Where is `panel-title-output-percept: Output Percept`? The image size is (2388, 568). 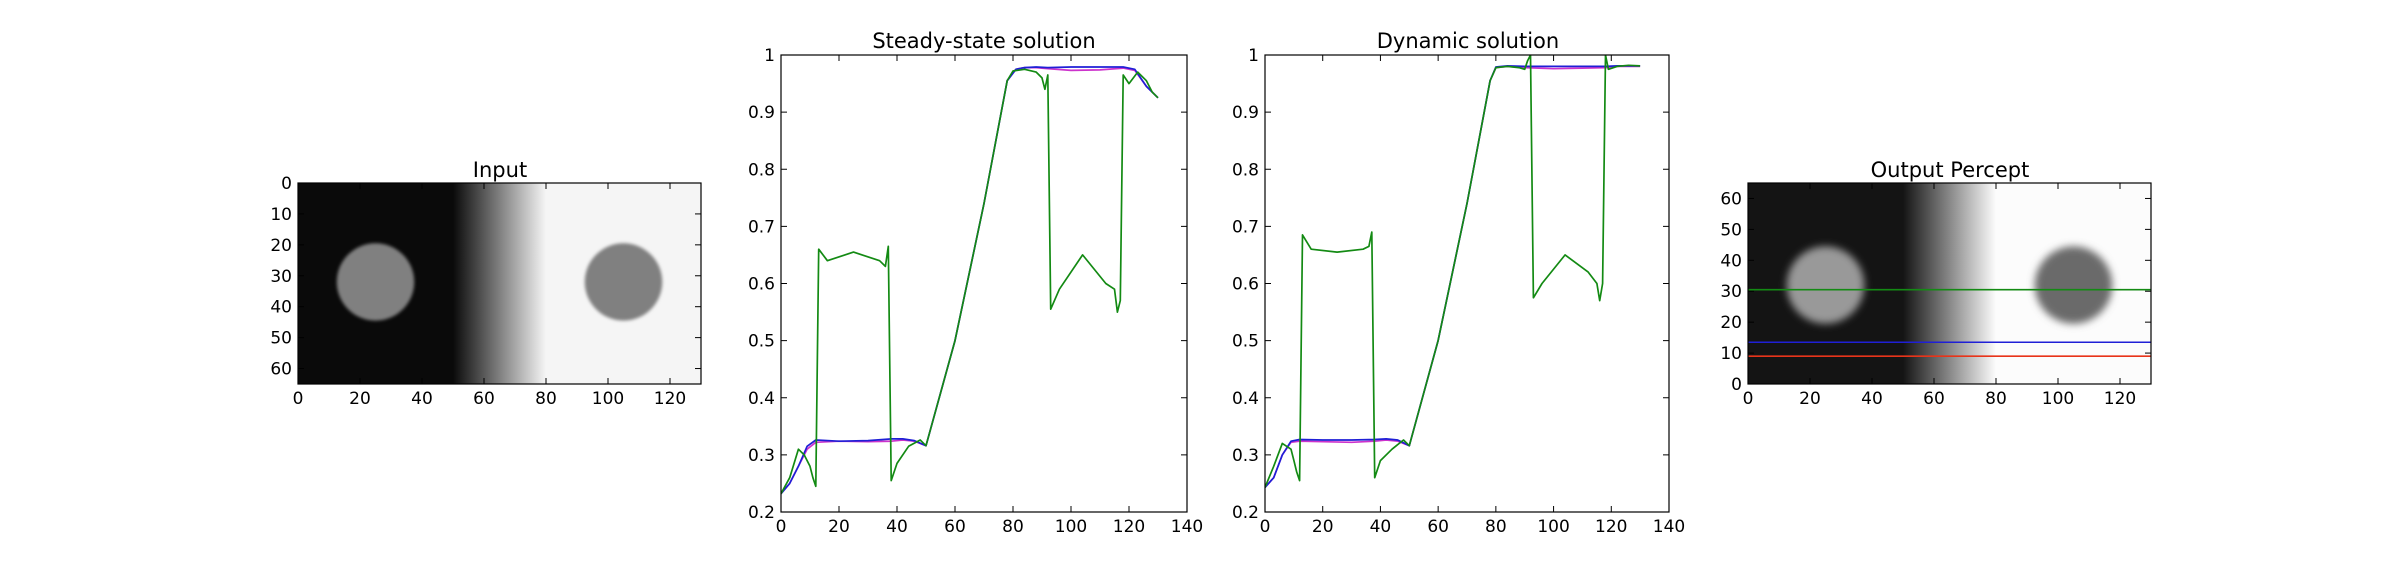
panel-title-output-percept: Output Percept is located at coordinates (1950, 170).